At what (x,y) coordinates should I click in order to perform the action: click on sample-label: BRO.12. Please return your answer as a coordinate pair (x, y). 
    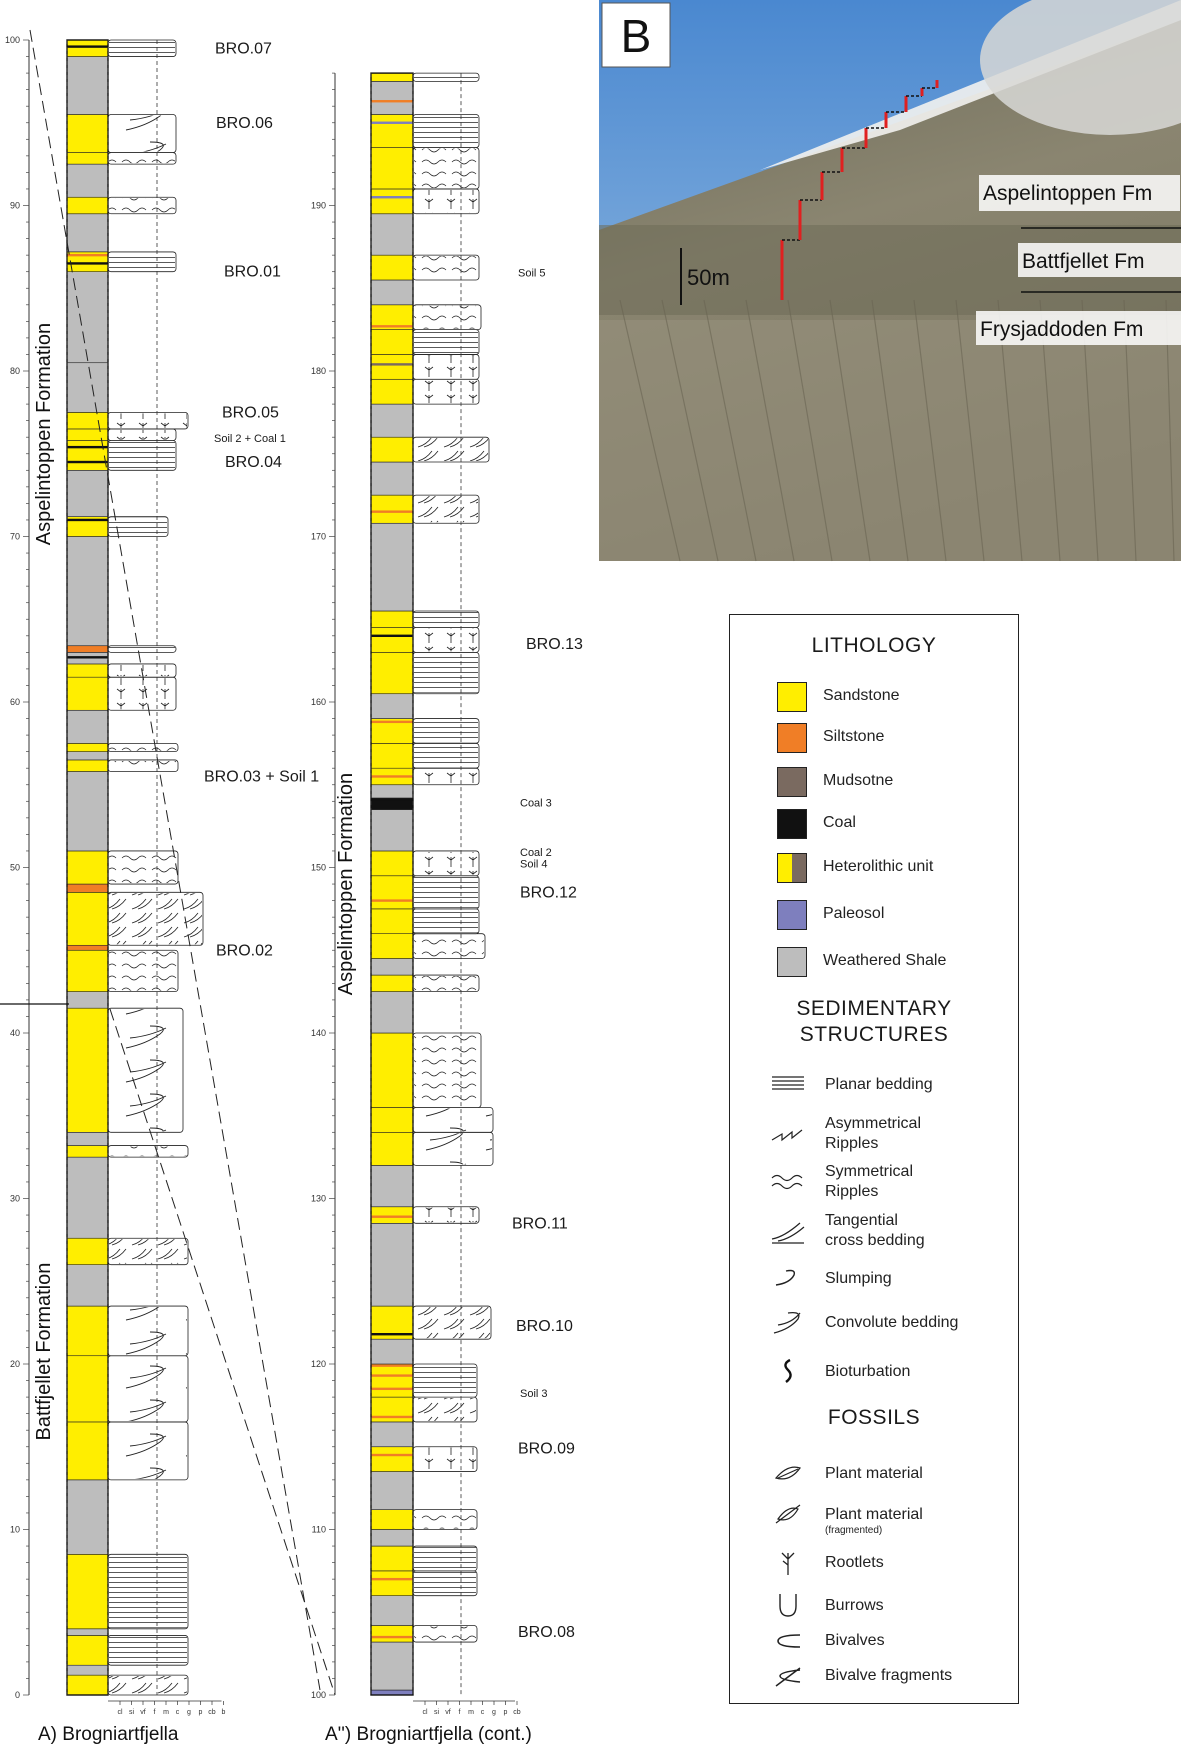
    Looking at the image, I should click on (548, 892).